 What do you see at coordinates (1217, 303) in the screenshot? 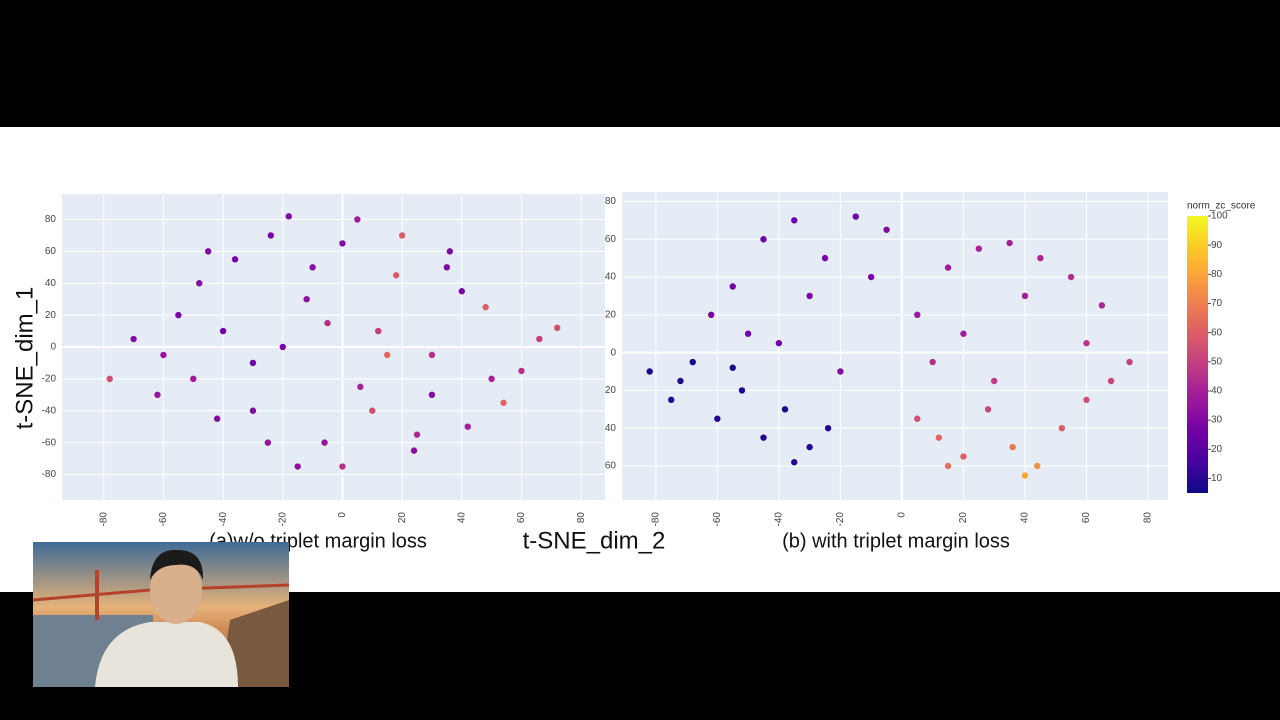
I see `colorbar-tick-label: 70` at bounding box center [1217, 303].